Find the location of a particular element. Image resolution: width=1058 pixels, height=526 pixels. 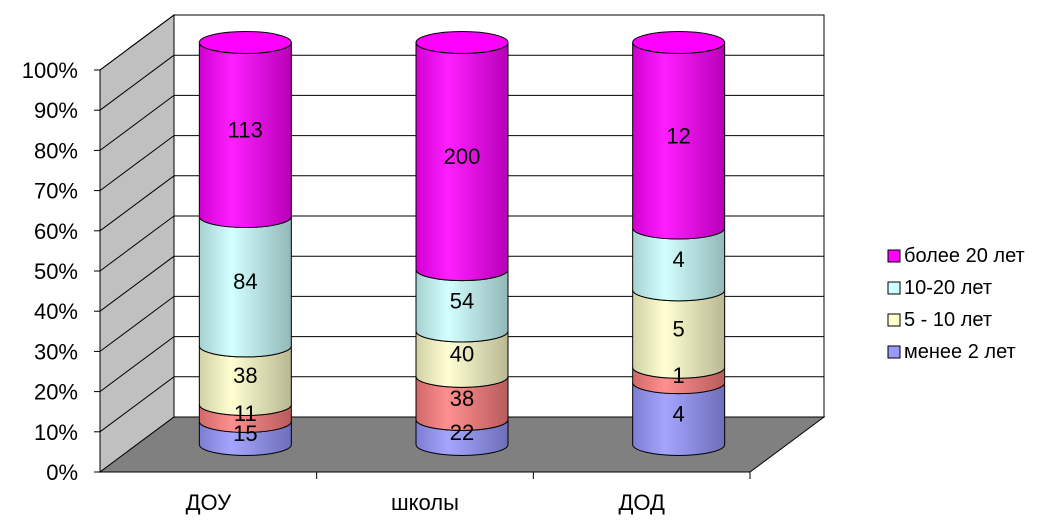

data-label: 200 is located at coordinates (462, 156).